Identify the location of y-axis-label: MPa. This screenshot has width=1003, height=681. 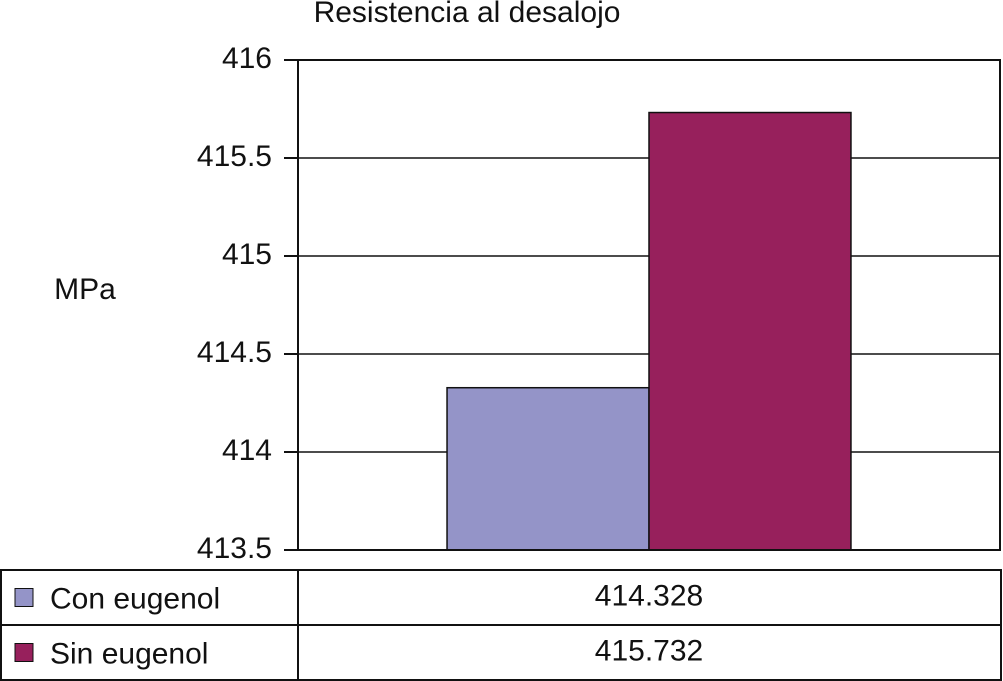
(85, 289).